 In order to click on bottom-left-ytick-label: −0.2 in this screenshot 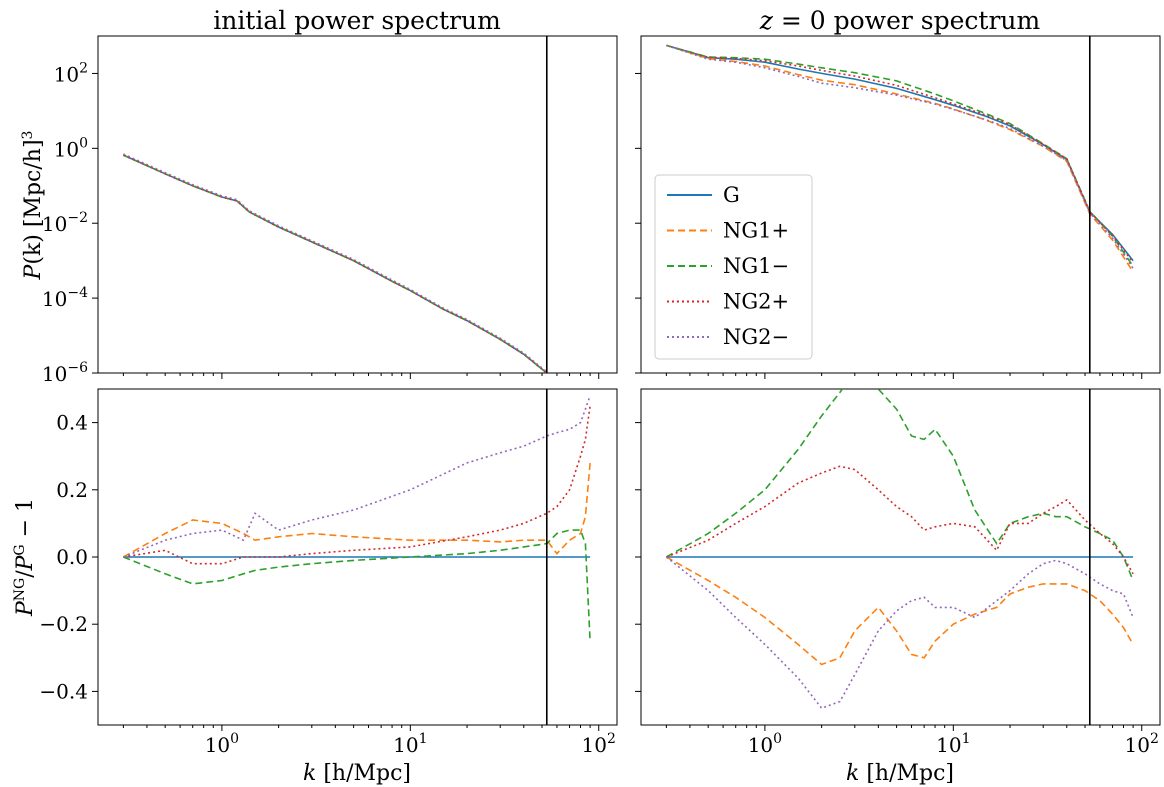, I will do `click(63, 624)`.